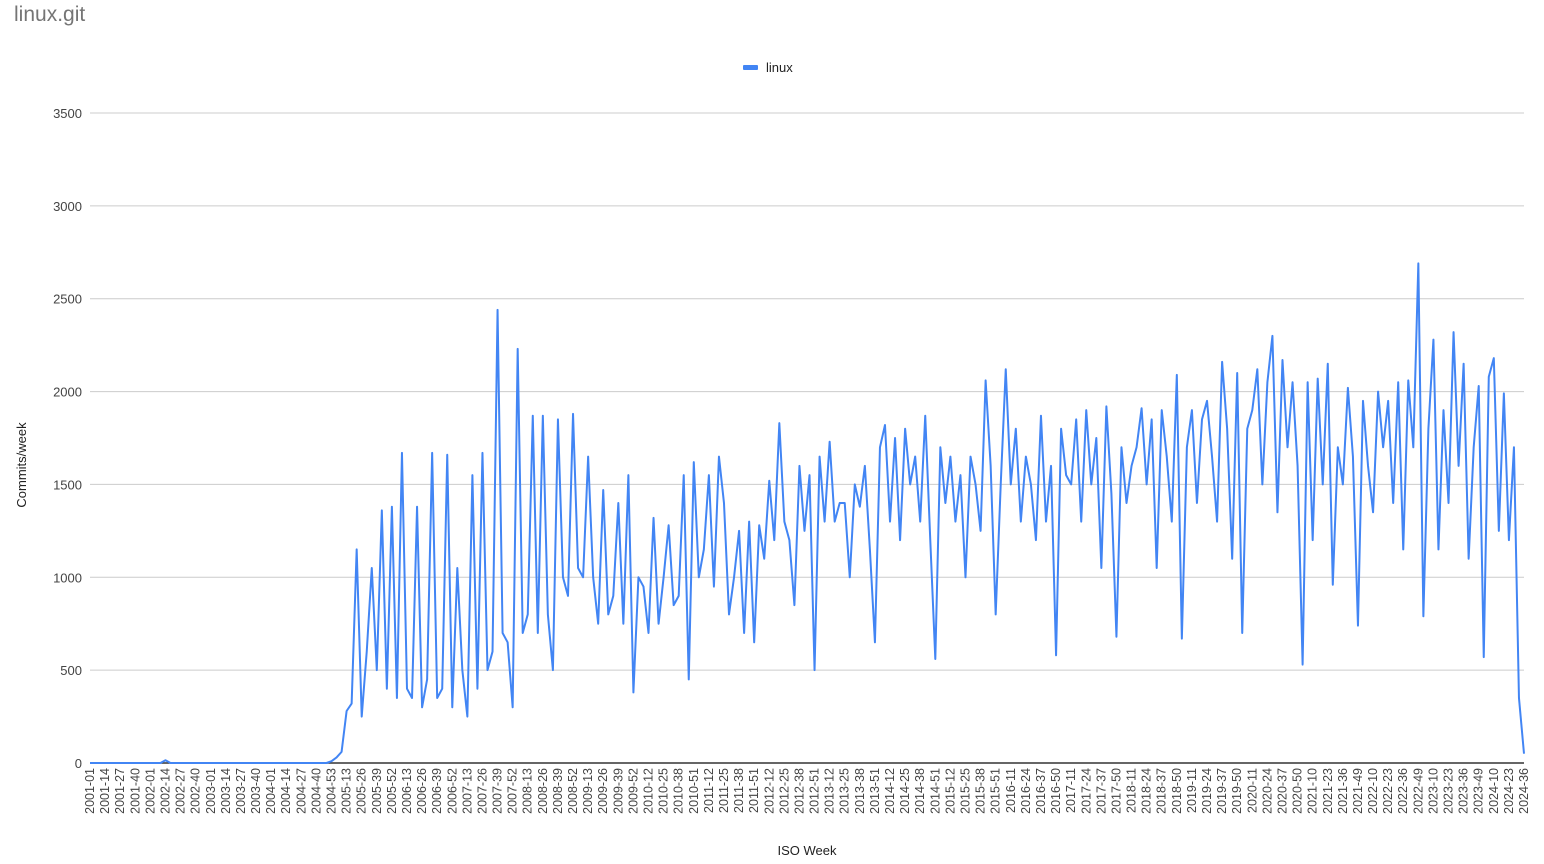  What do you see at coordinates (482, 791) in the screenshot?
I see `x-tick-label: 2007-26` at bounding box center [482, 791].